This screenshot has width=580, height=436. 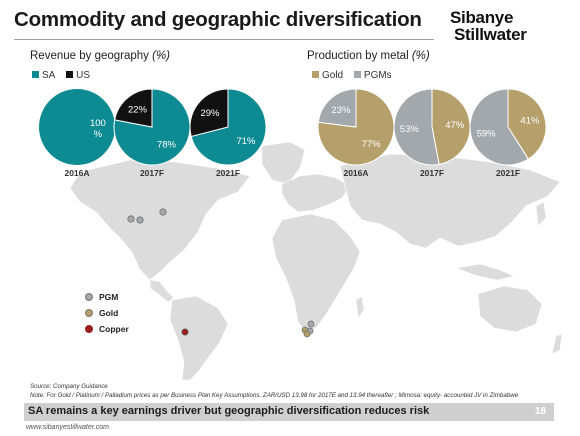 I want to click on map-legend-label-gold: Gold, so click(x=109, y=313).